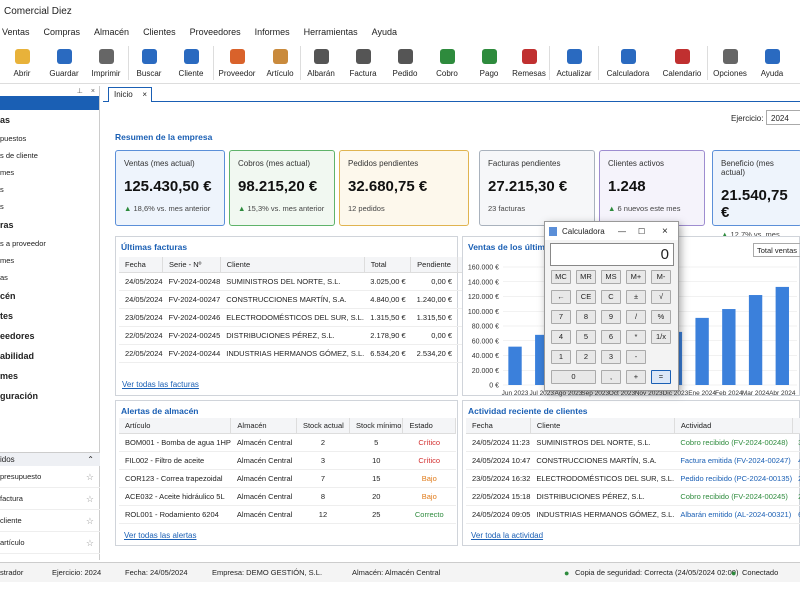 The height and width of the screenshot is (600, 800). Describe the element at coordinates (529, 63) in the screenshot. I see `remesas-button: Remesas` at that location.